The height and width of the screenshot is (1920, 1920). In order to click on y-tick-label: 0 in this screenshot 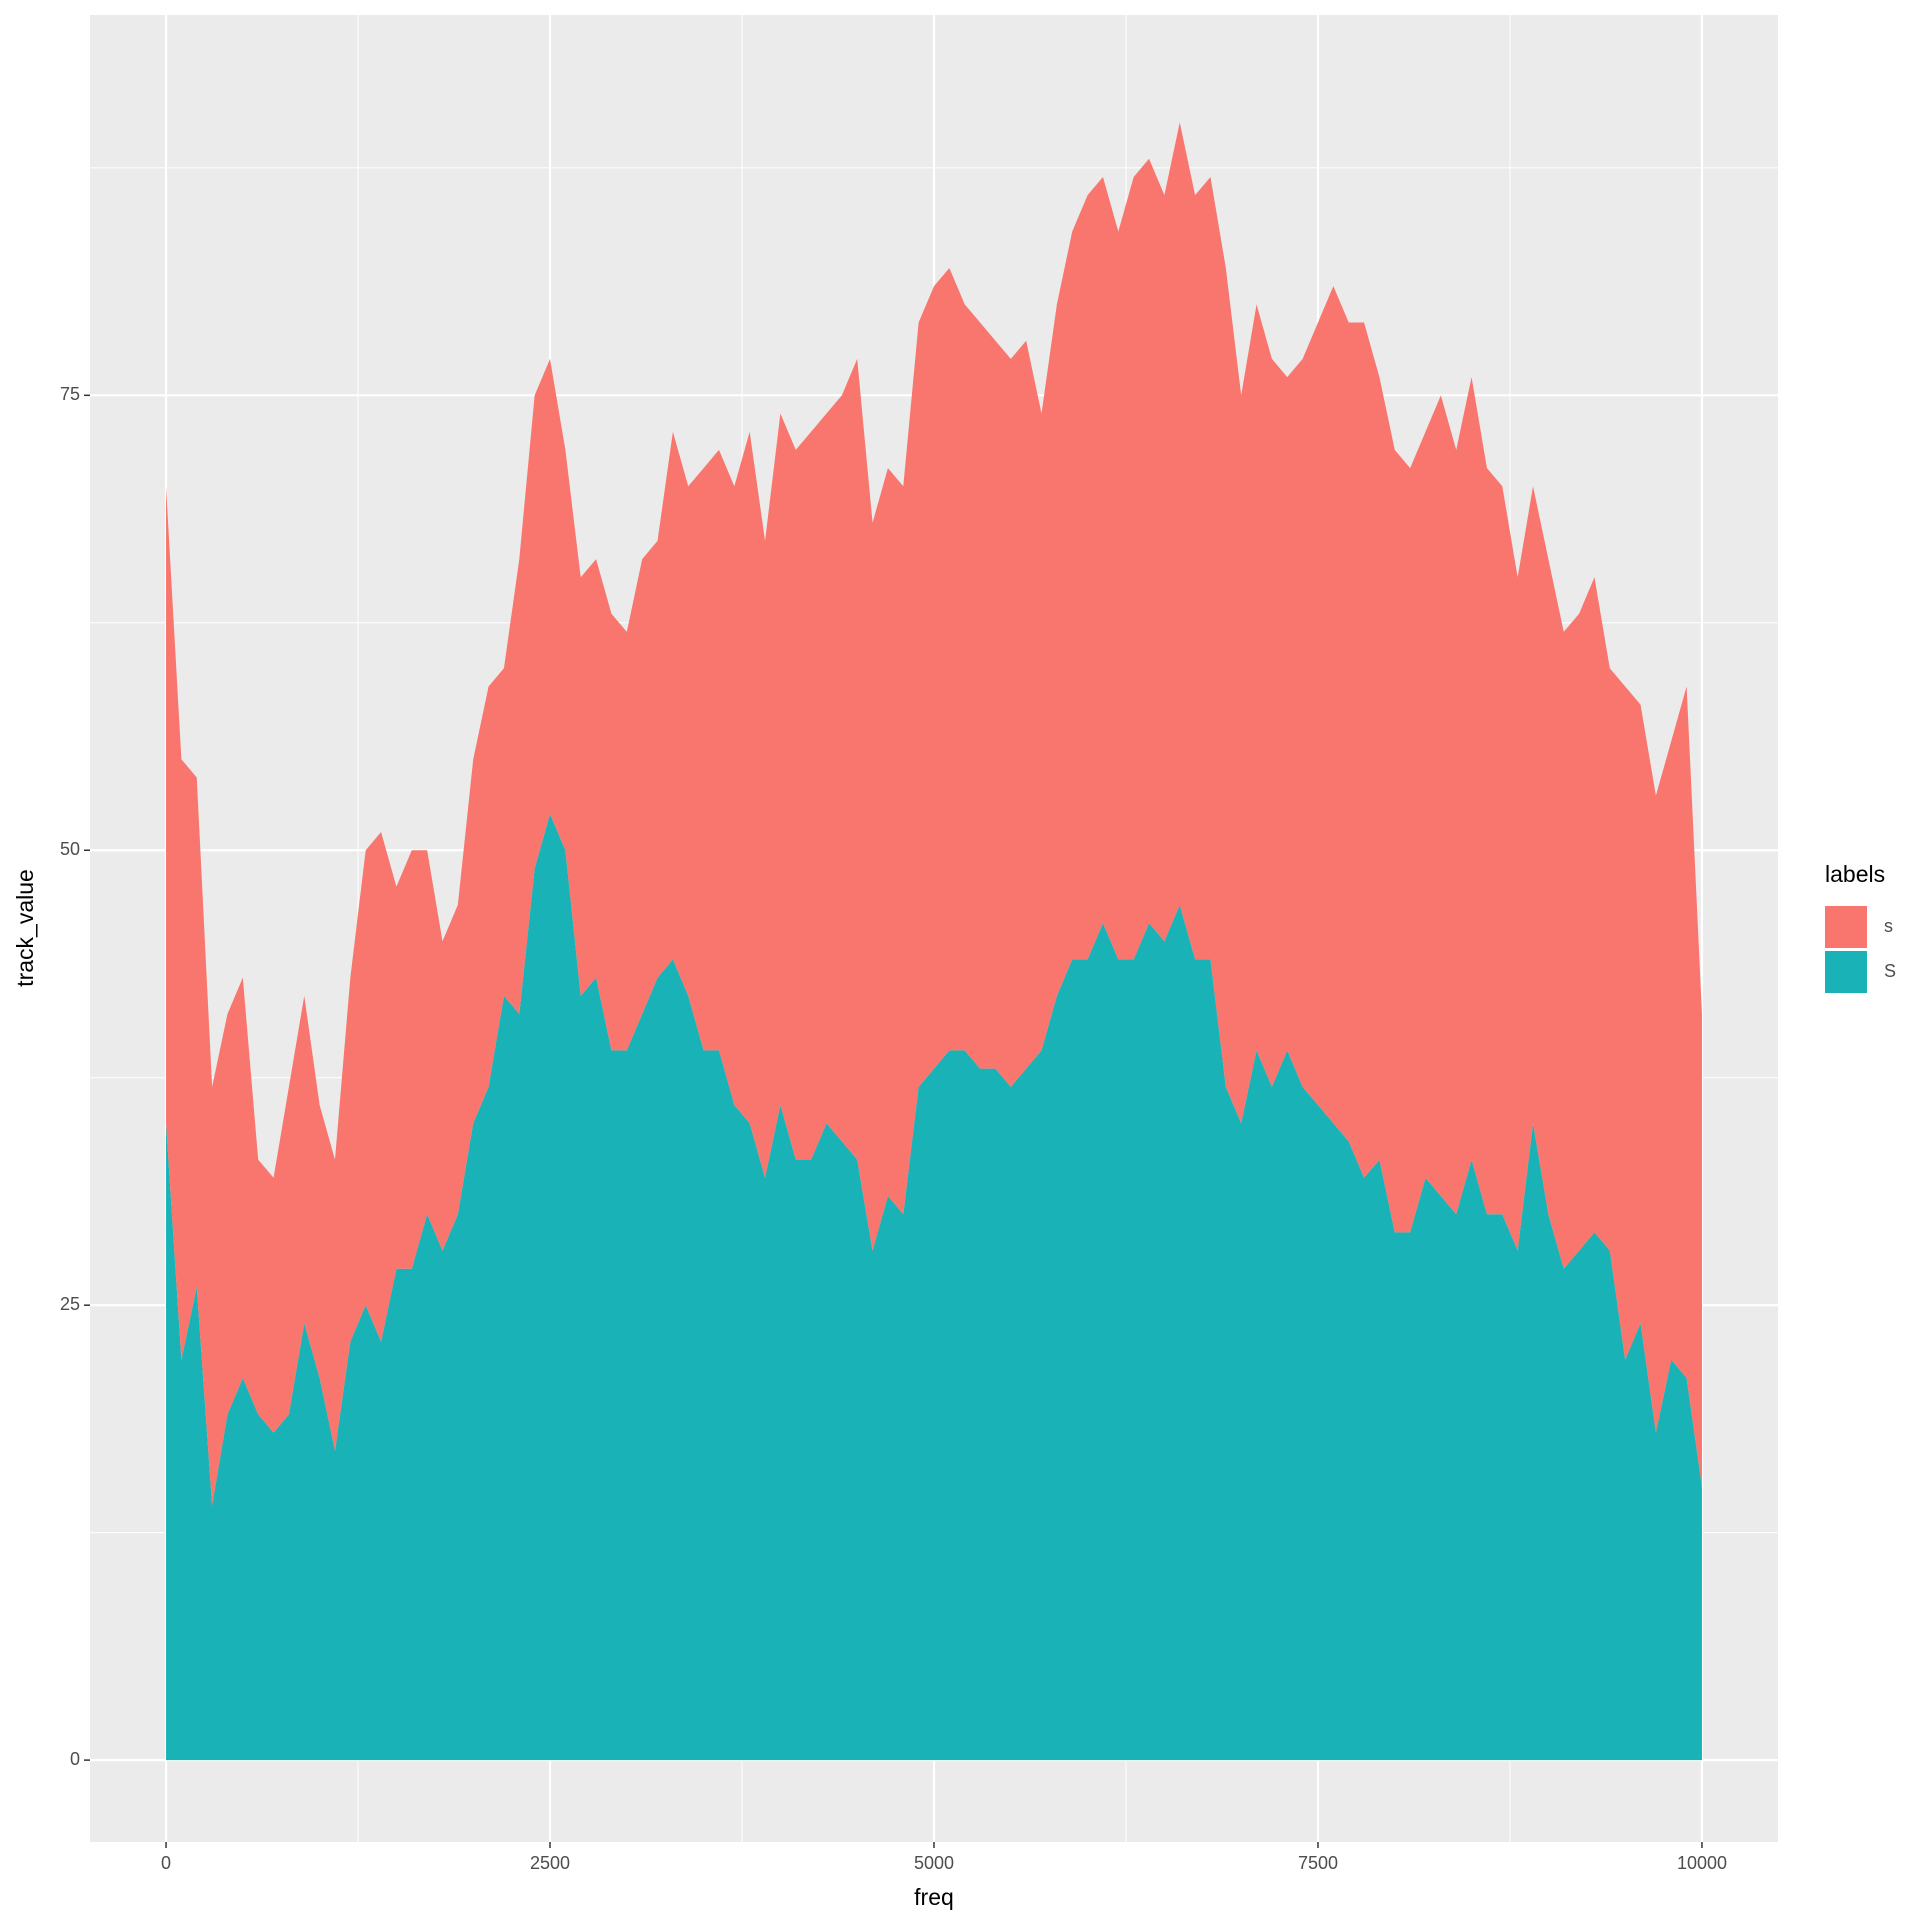, I will do `click(75, 1759)`.